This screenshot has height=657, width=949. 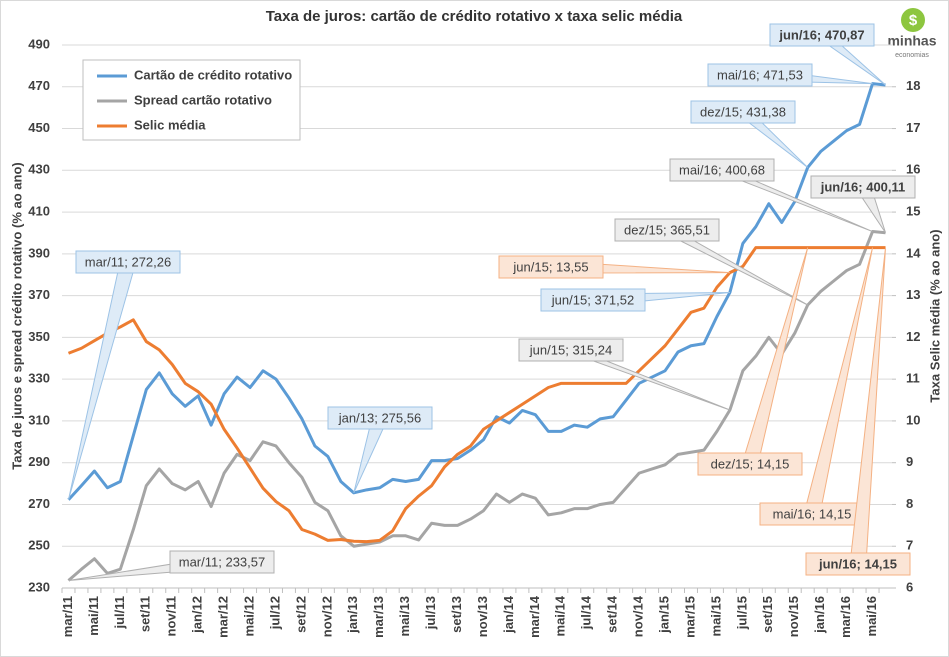 I want to click on x-tick-label: mai/15, so click(x=715, y=616).